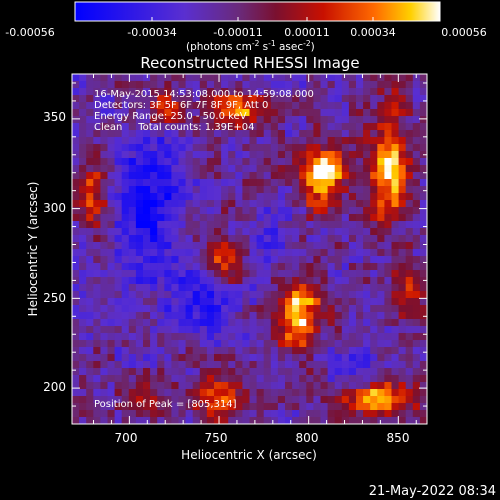  Describe the element at coordinates (174, 127) in the screenshot. I see `annotation-line: Clean Total counts: 1.39E+04` at that location.